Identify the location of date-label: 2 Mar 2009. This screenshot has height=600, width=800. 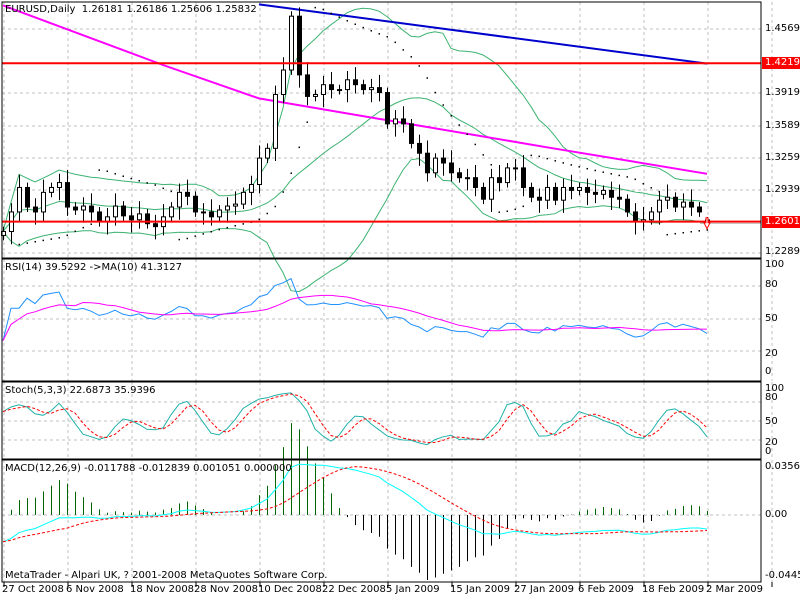
(735, 589).